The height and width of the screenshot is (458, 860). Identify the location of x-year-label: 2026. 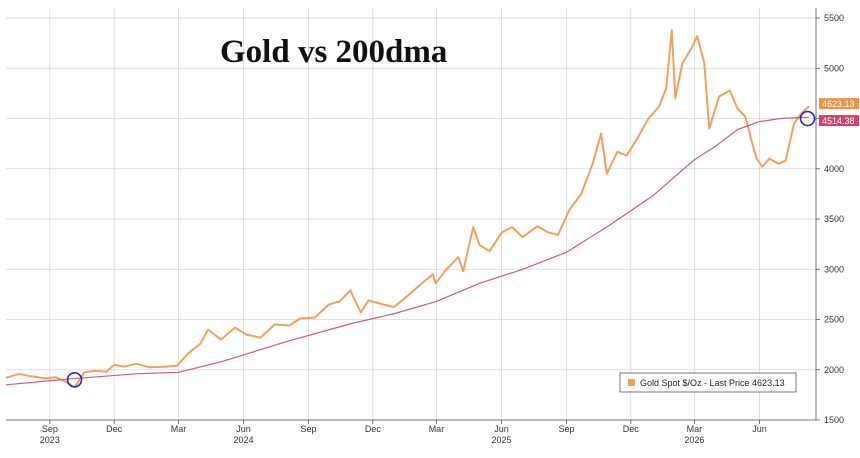
(694, 440).